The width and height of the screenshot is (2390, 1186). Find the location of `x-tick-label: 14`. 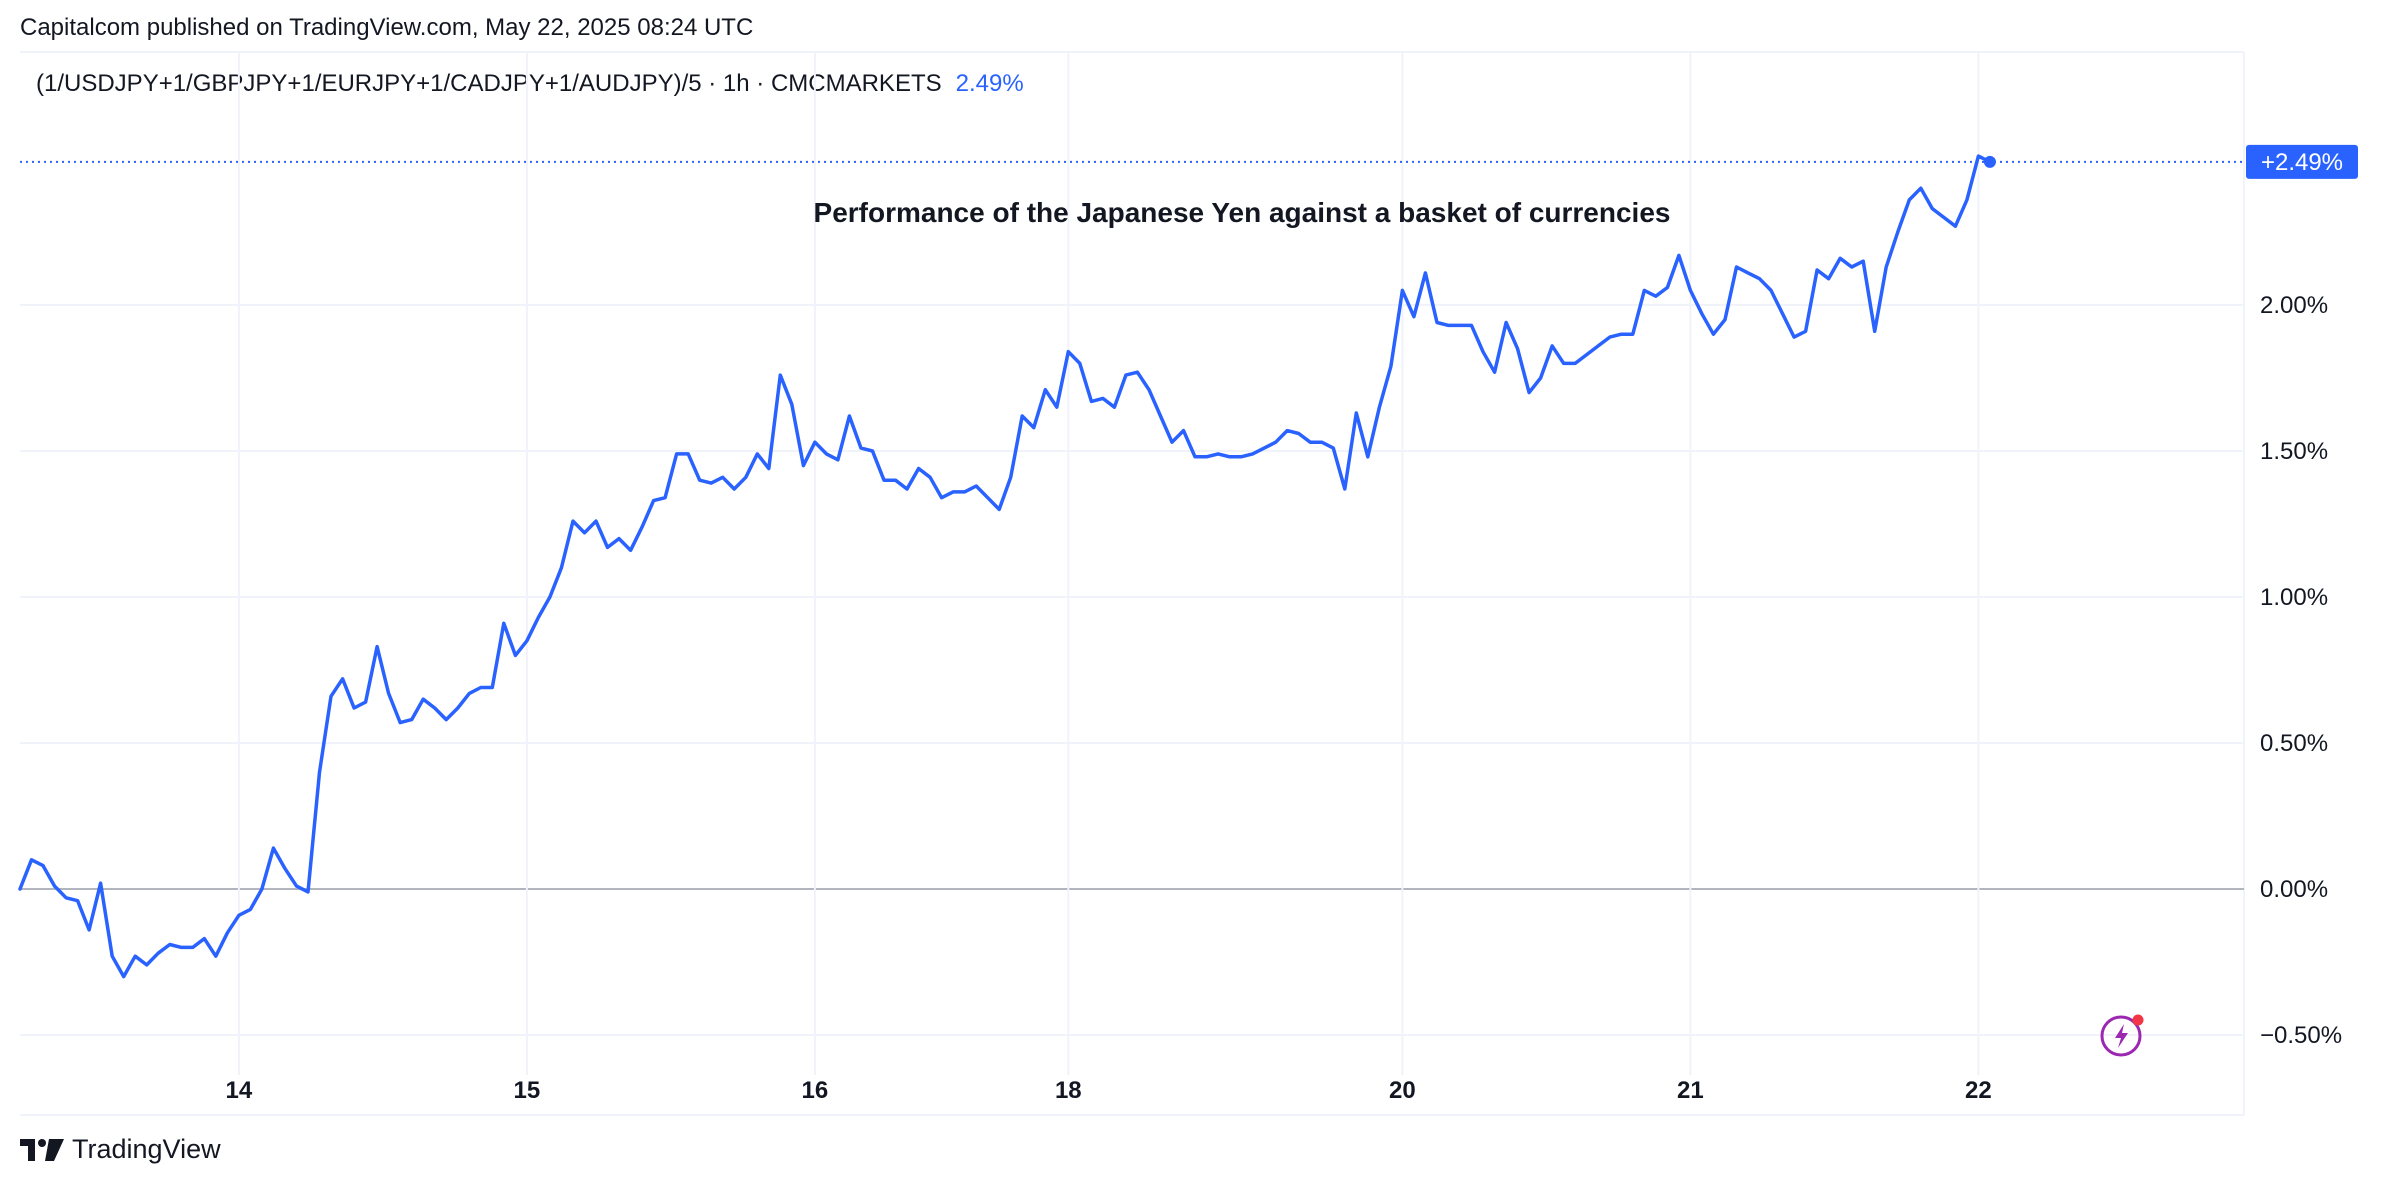

x-tick-label: 14 is located at coordinates (239, 1090).